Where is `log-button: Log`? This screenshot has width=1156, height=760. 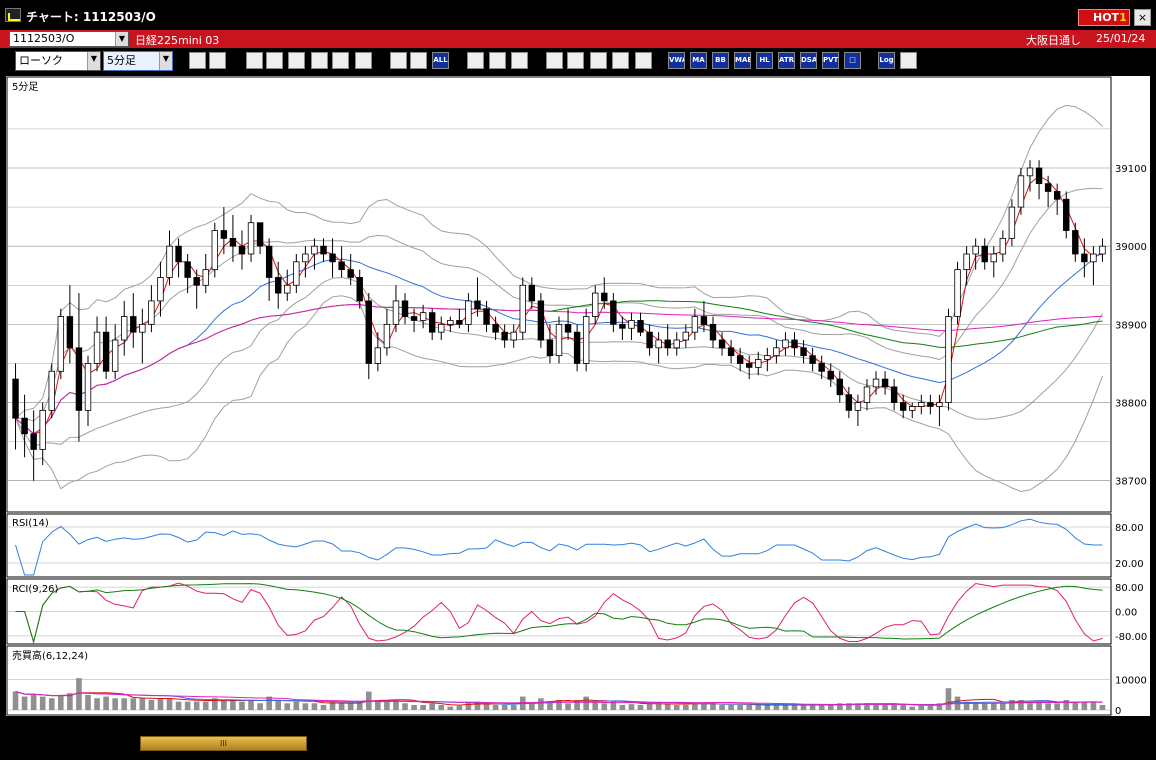
log-button: Log is located at coordinates (886, 60).